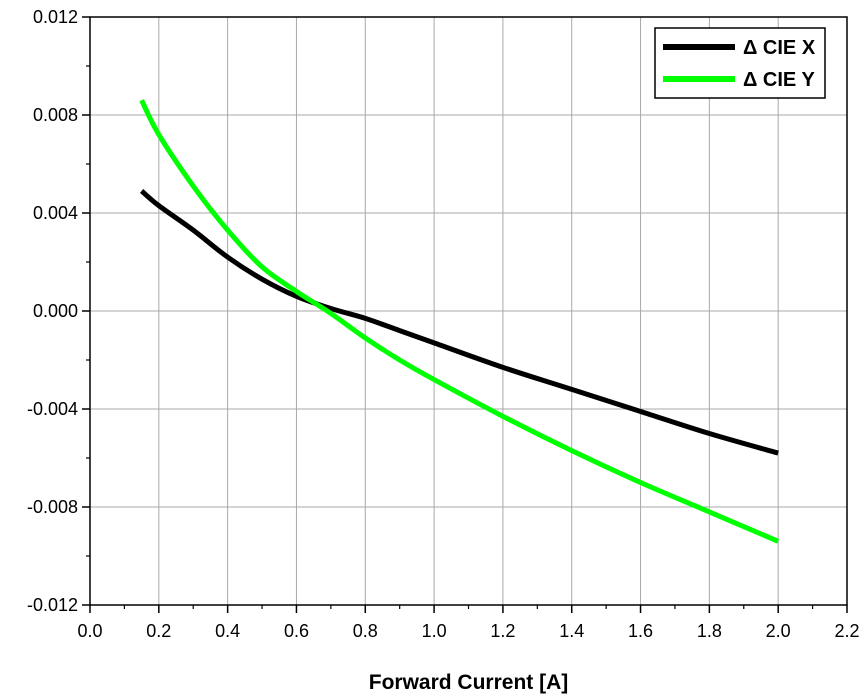 The width and height of the screenshot is (865, 699). Describe the element at coordinates (709, 631) in the screenshot. I see `x-tick-label: 1.8` at that location.